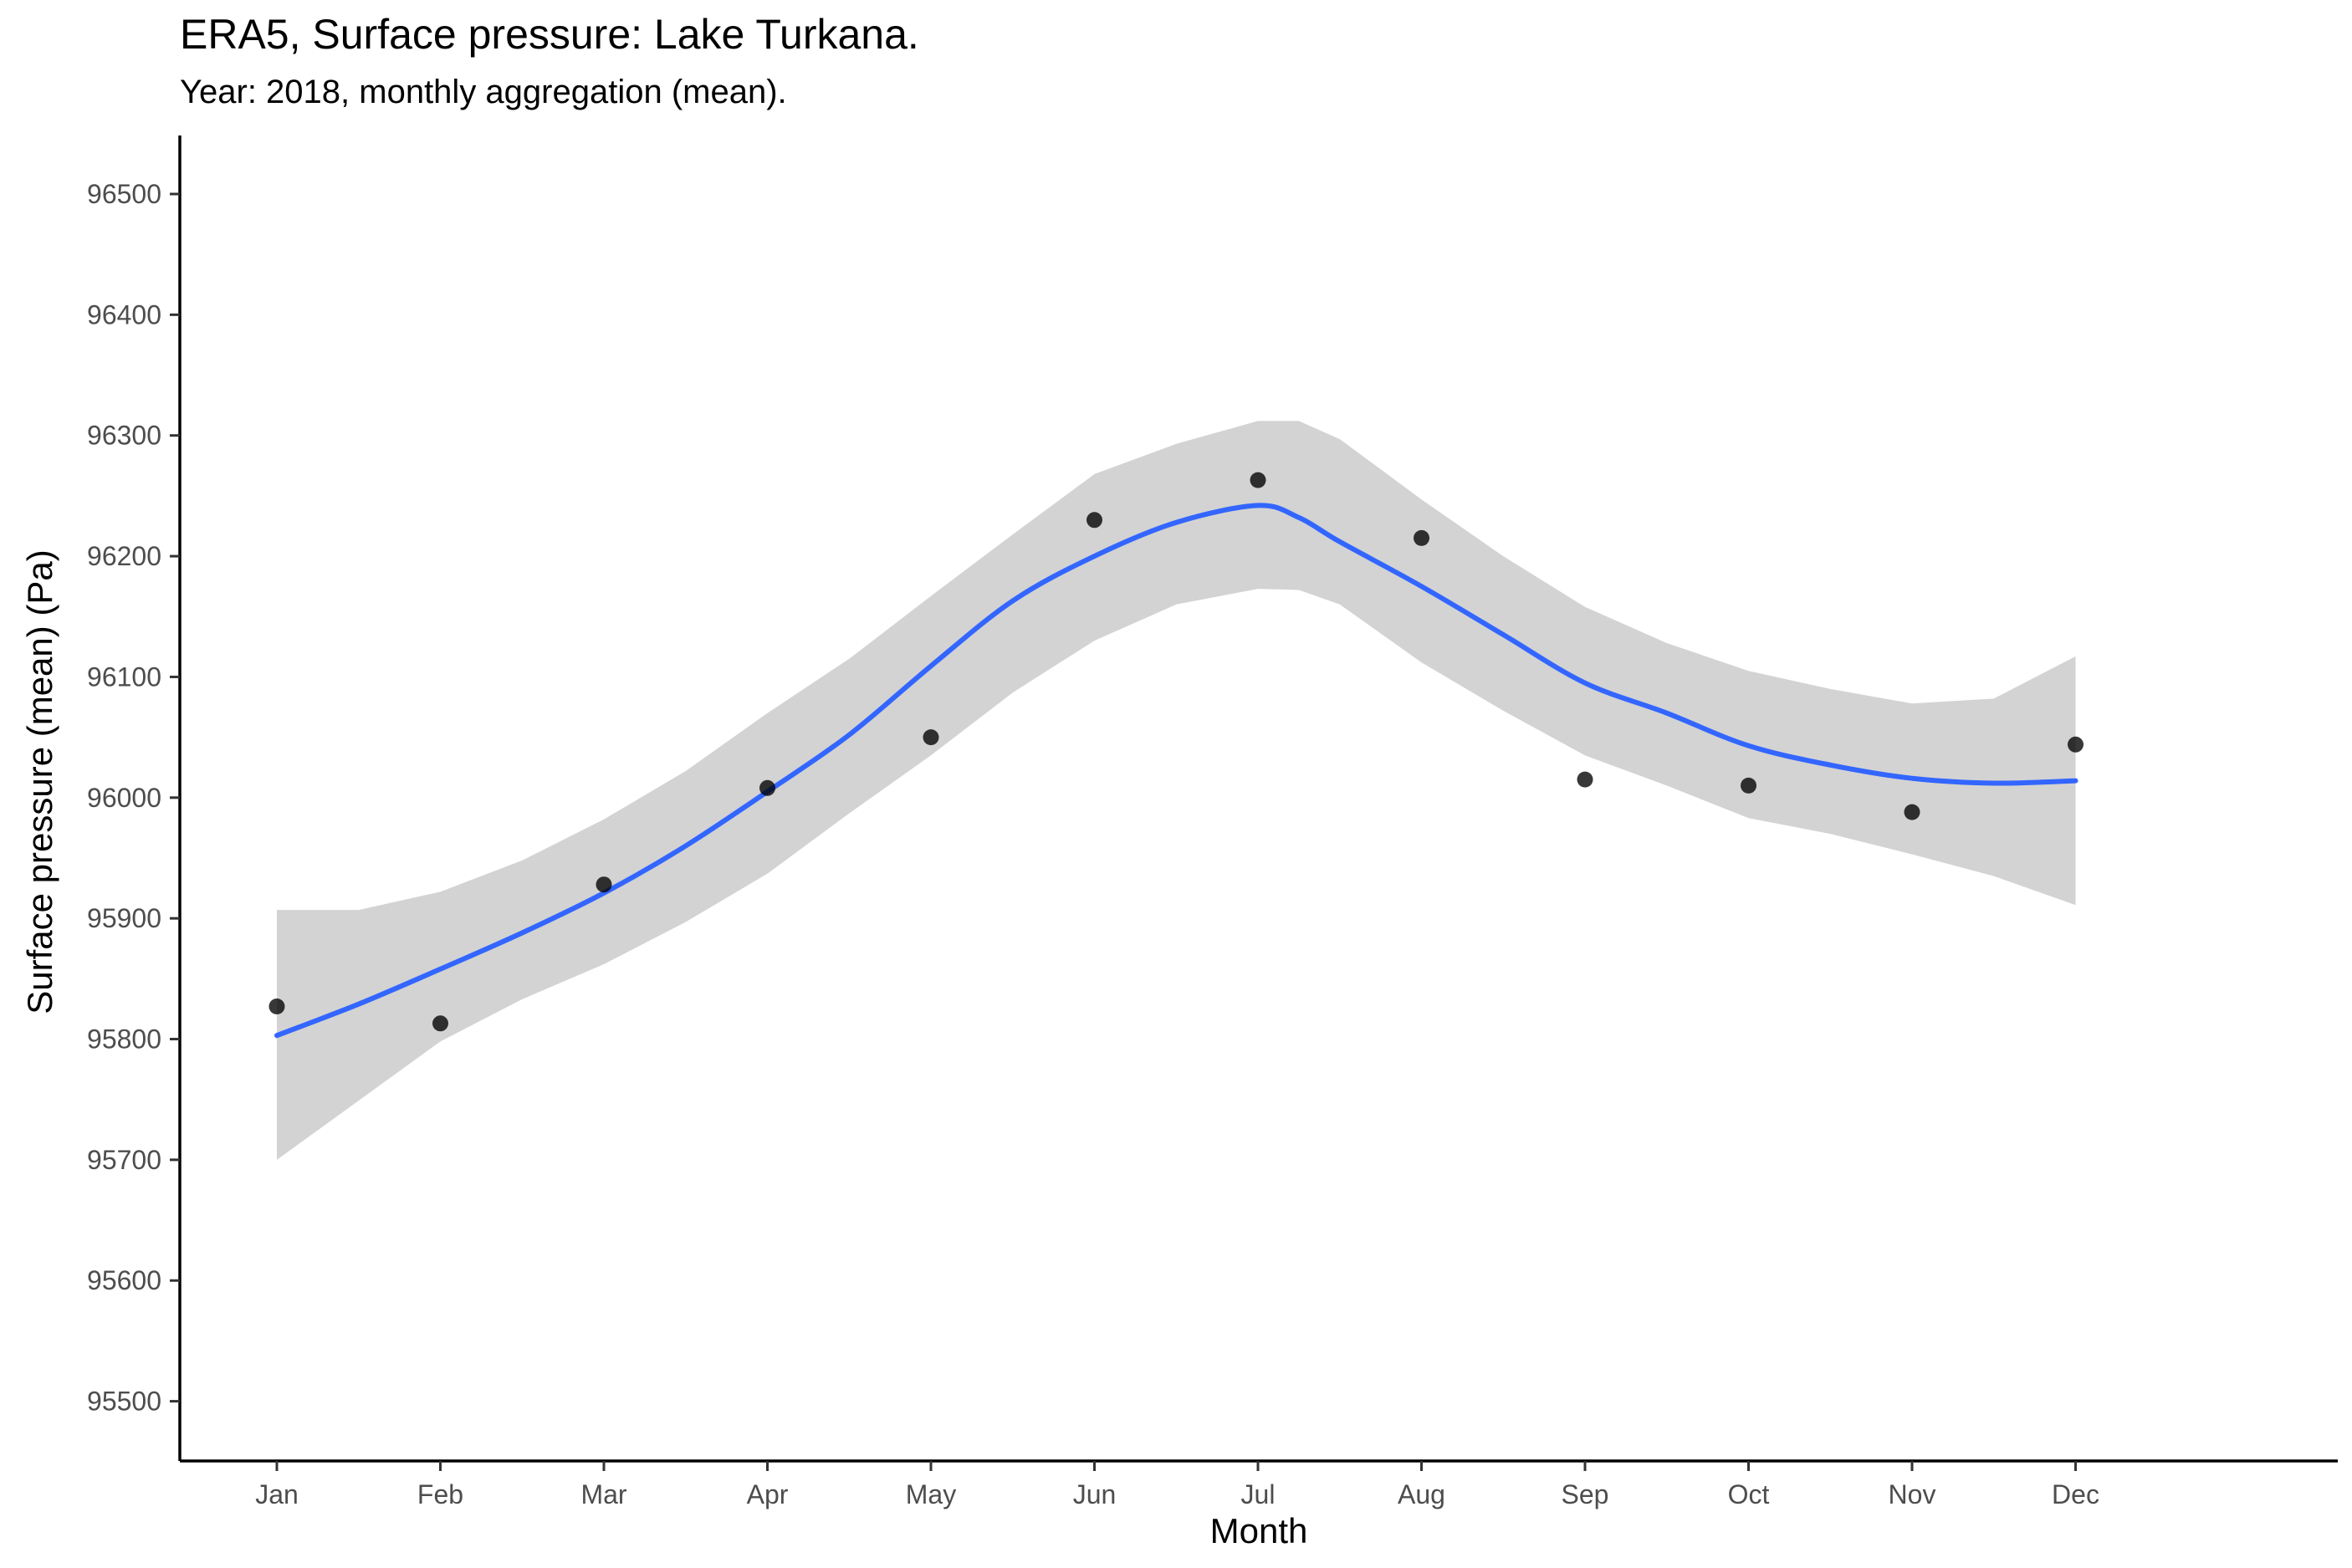 This screenshot has width=2352, height=1568. I want to click on data-point-mar, so click(604, 884).